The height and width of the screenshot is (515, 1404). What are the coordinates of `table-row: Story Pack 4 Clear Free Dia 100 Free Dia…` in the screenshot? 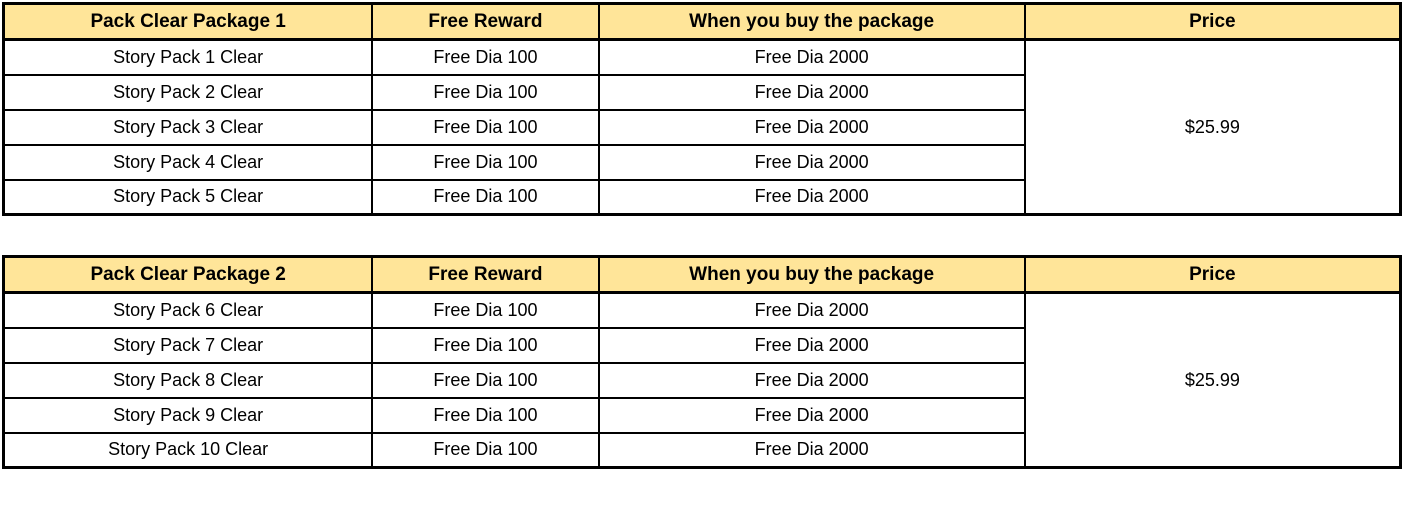 It's located at (701, 162).